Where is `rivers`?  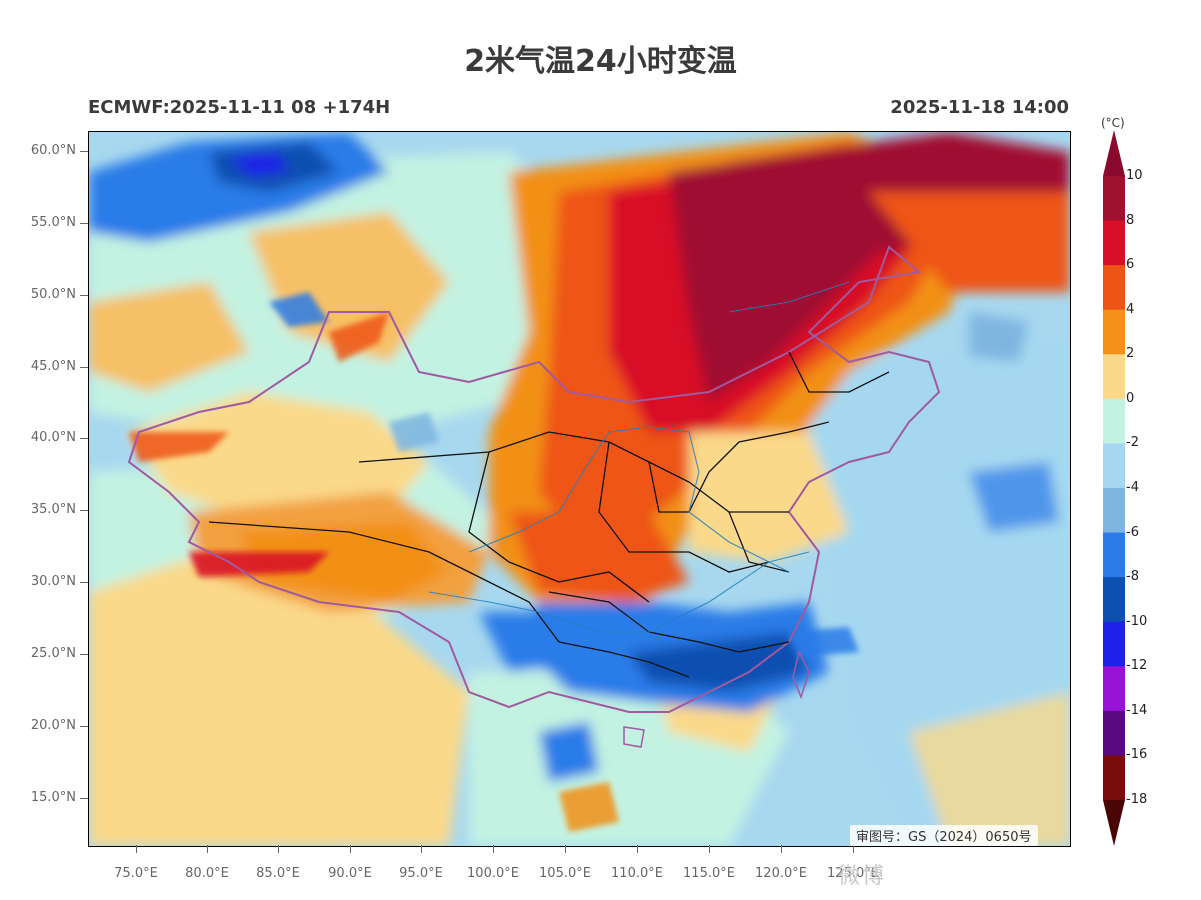
rivers is located at coordinates (639, 457).